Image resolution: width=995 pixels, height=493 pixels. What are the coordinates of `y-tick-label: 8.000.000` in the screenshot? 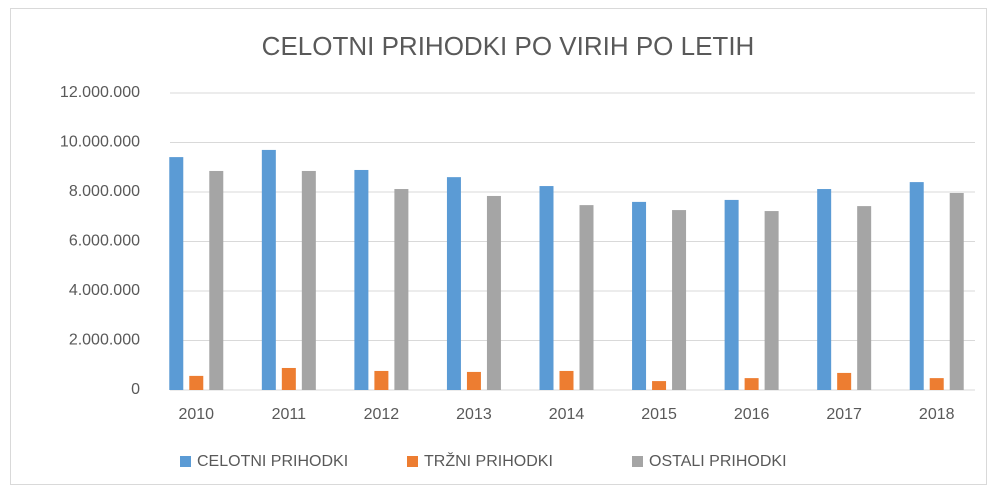 It's located at (104, 191).